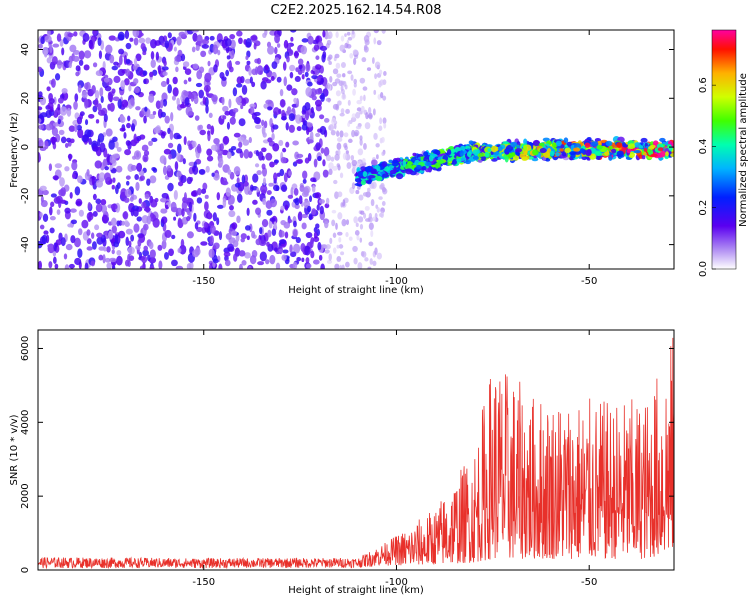 This screenshot has height=600, width=750. Describe the element at coordinates (703, 208) in the screenshot. I see `colorbar-tick-label: 0.2` at that location.